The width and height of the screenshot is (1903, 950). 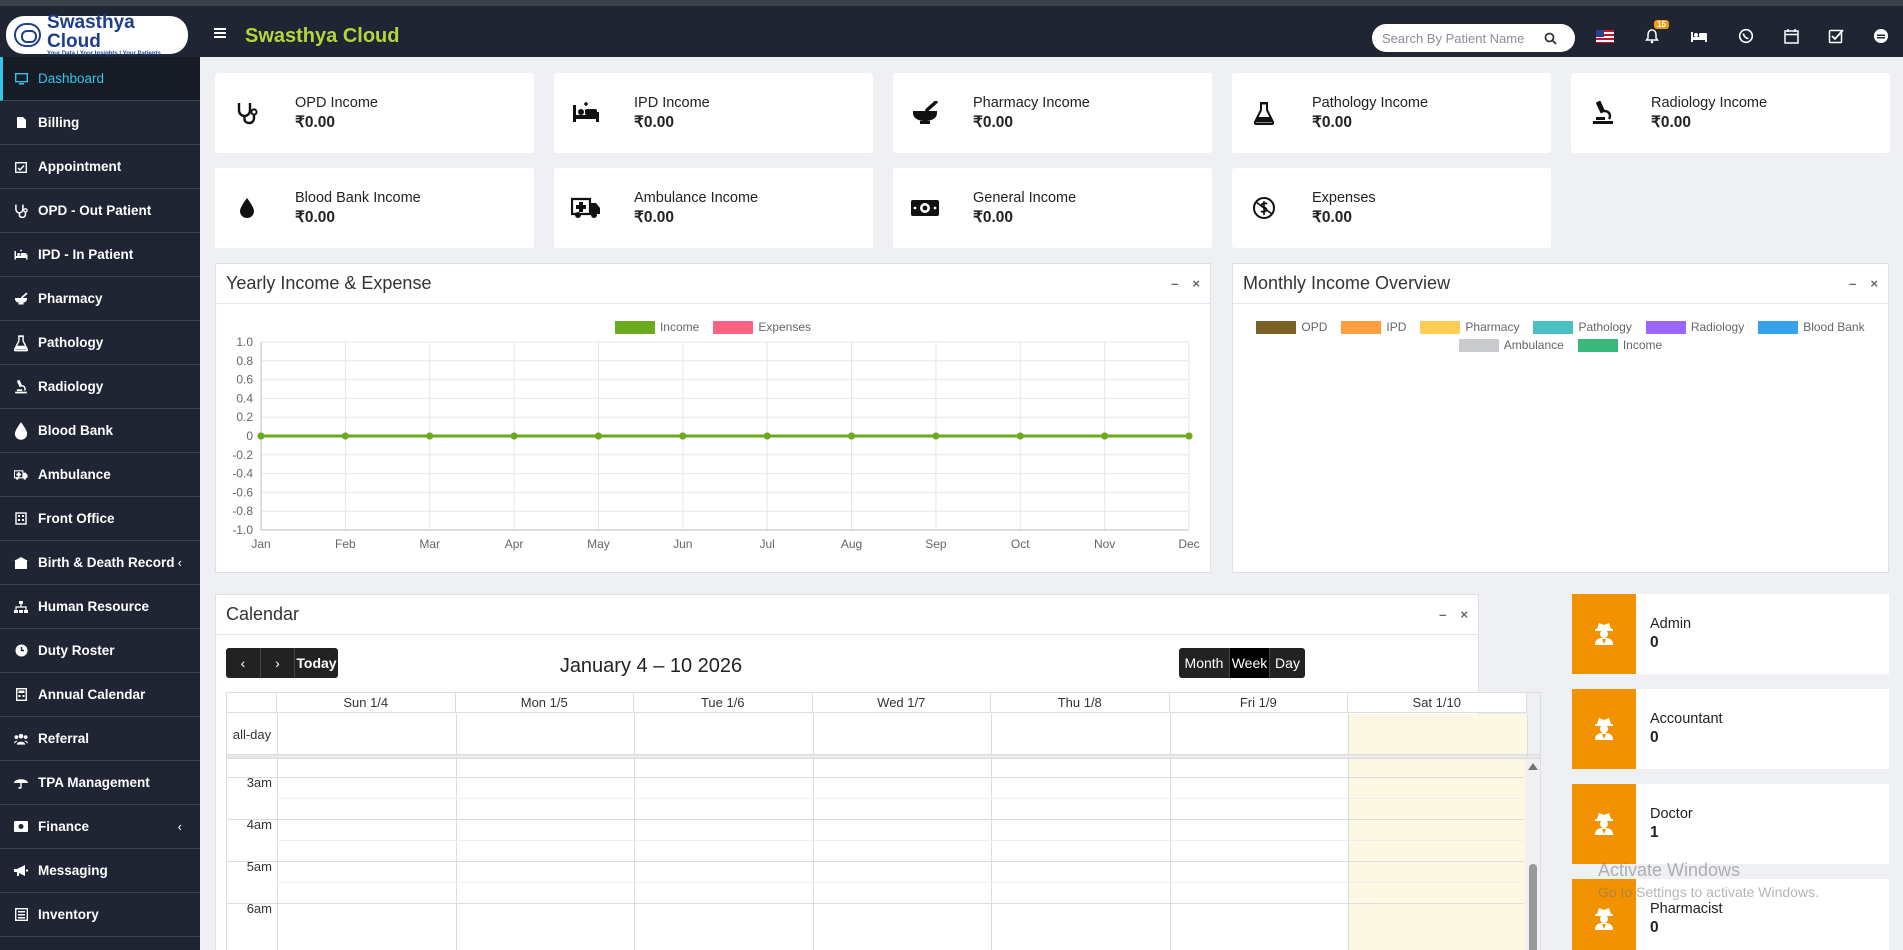 I want to click on legend-label: Ambulance, so click(x=1533, y=345).